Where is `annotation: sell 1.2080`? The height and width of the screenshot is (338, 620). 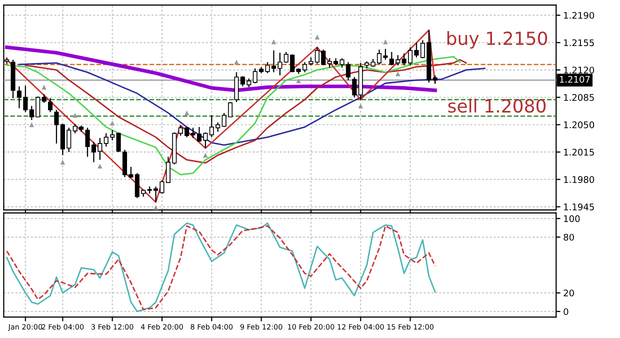
annotation: sell 1.2080 is located at coordinates (497, 105).